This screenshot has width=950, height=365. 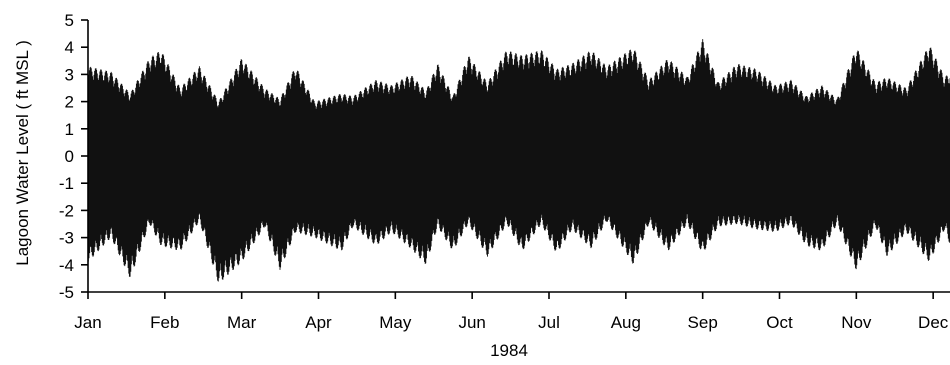 What do you see at coordinates (242, 322) in the screenshot?
I see `x-tick-label: Mar` at bounding box center [242, 322].